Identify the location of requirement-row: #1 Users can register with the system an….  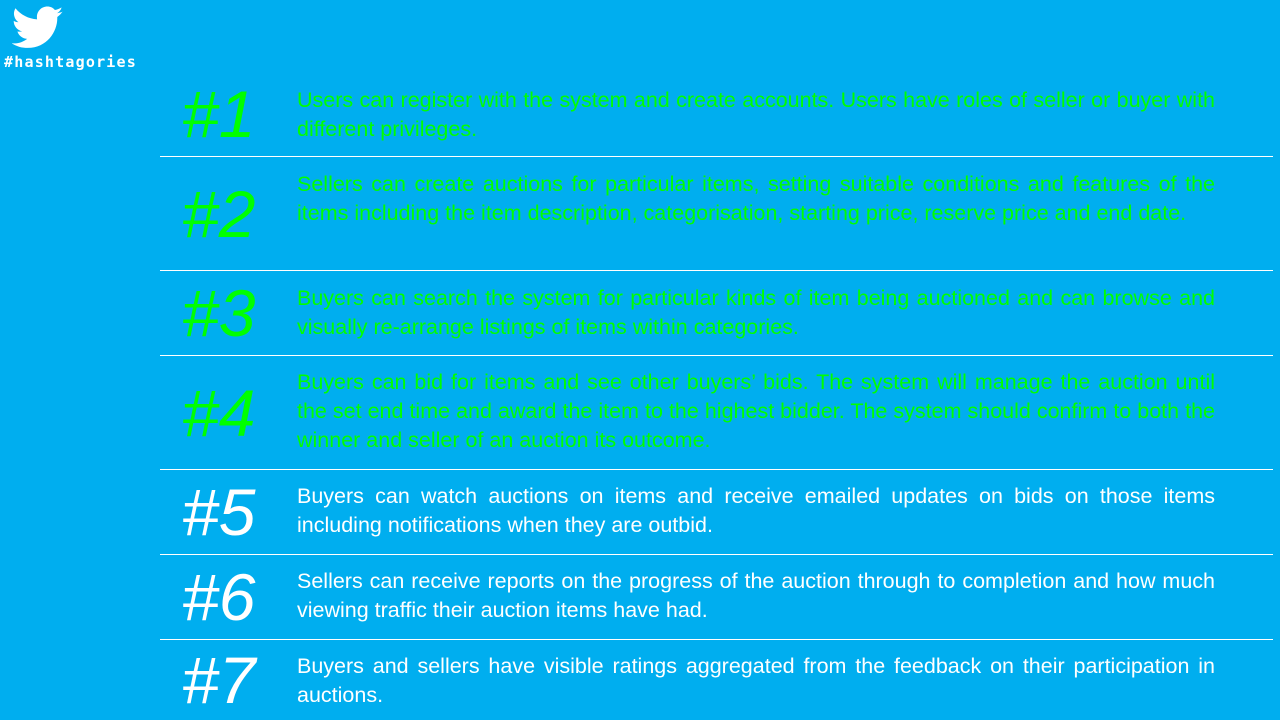
(716, 114).